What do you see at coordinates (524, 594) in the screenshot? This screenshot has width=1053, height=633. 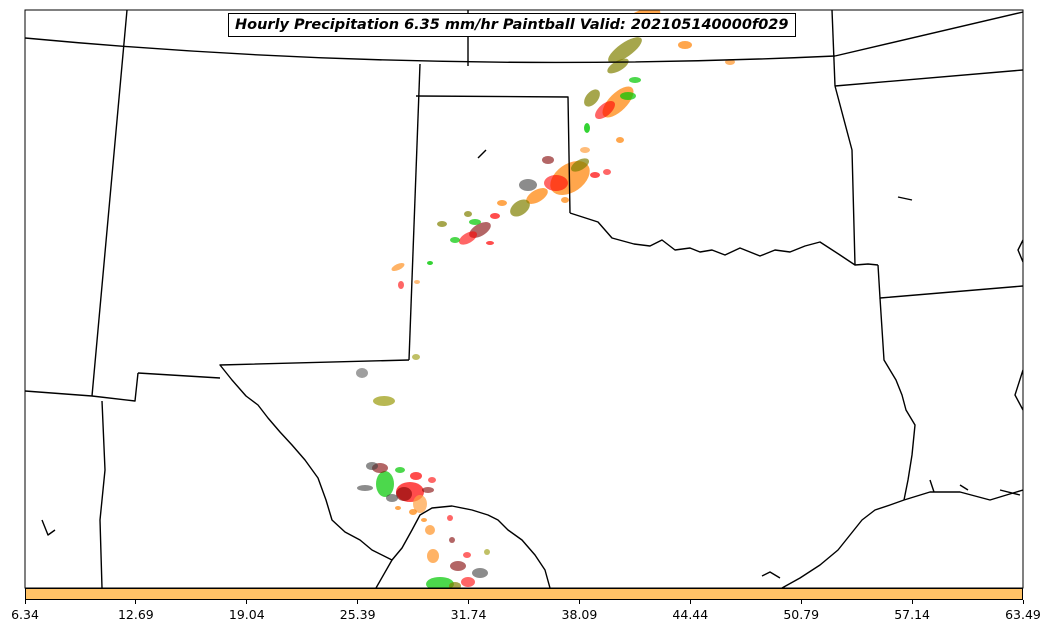 I see `colorbar` at bounding box center [524, 594].